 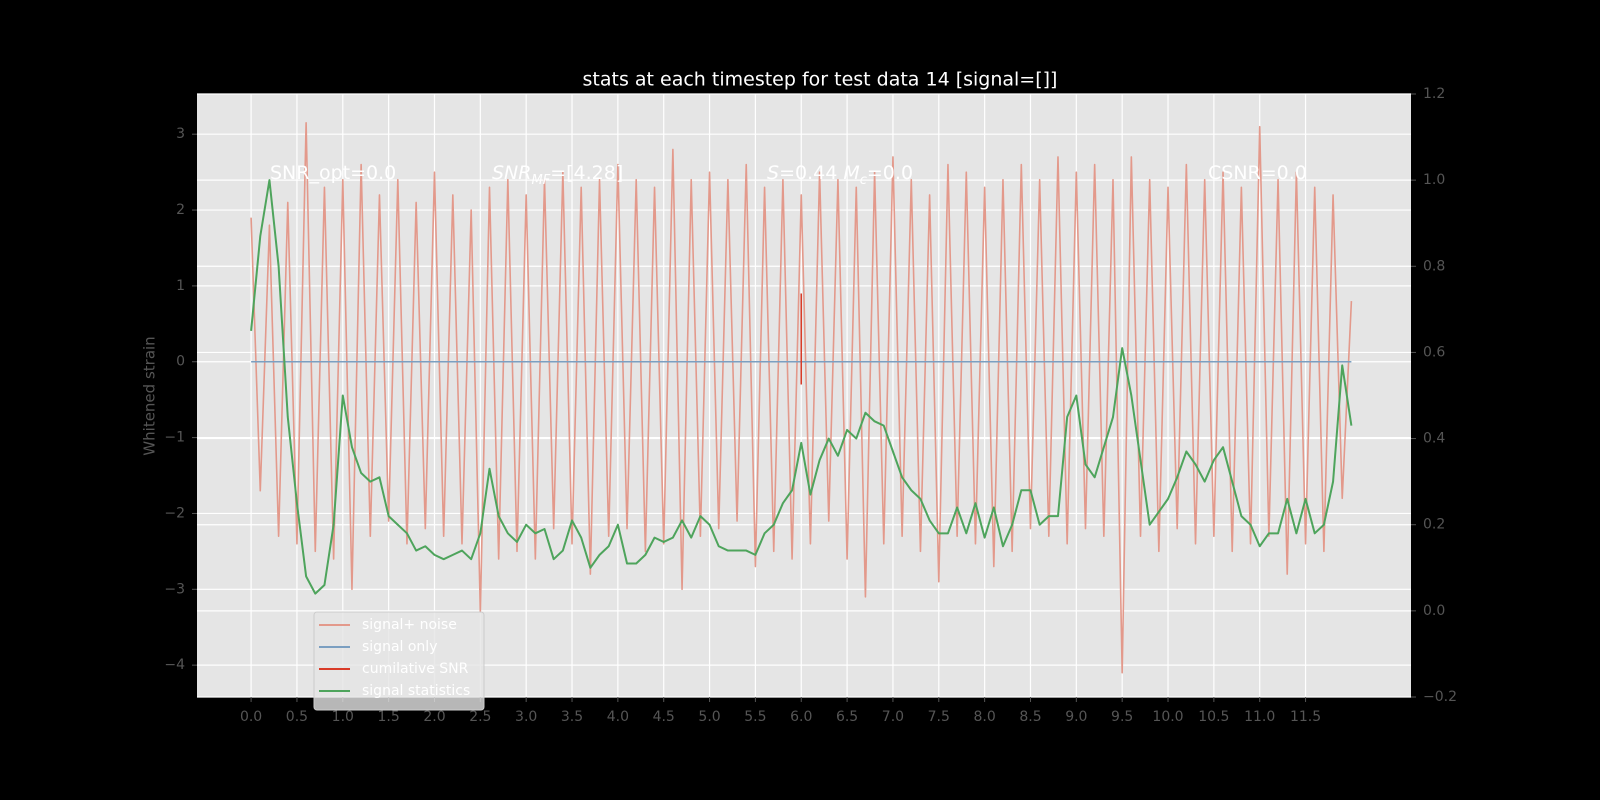 I want to click on x-tick-label: 11.5, so click(x=1305, y=717).